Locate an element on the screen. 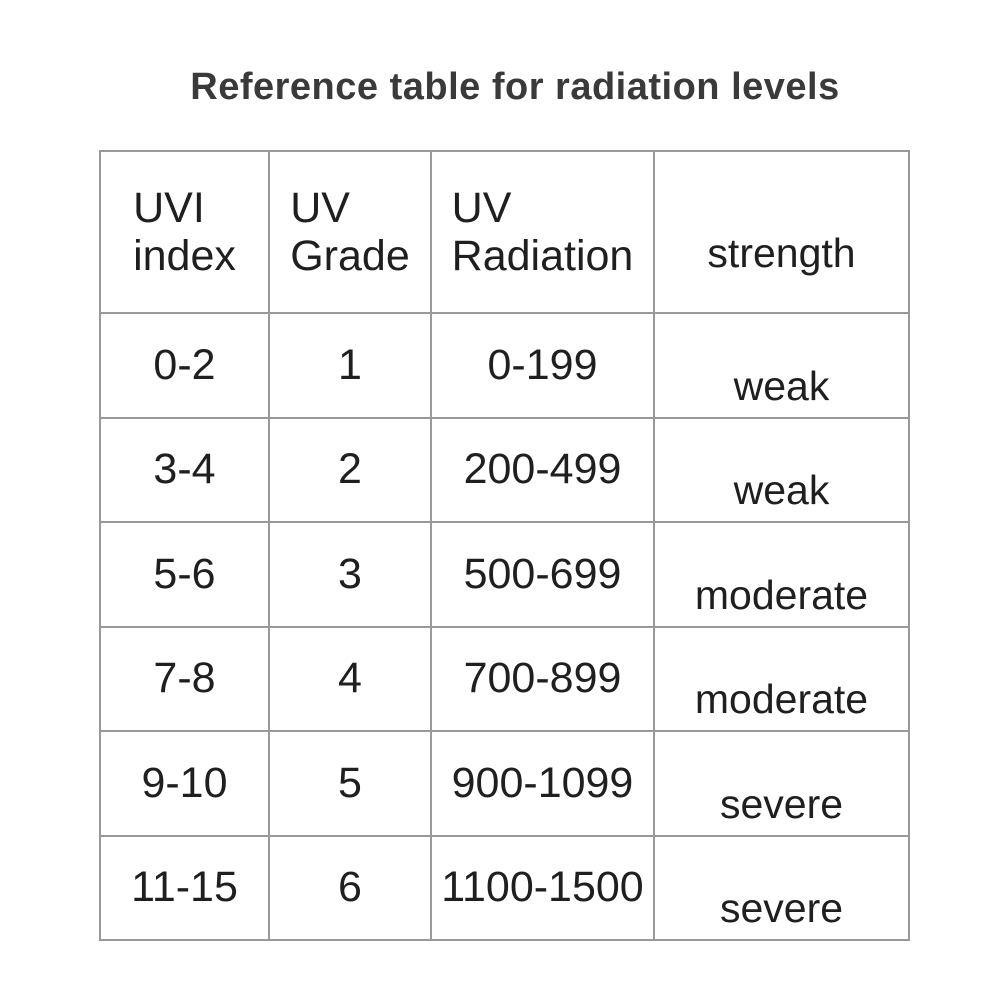 Image resolution: width=1000 pixels, height=1000 pixels. table-cell-uvi-row5: 9-10 is located at coordinates (185, 784).